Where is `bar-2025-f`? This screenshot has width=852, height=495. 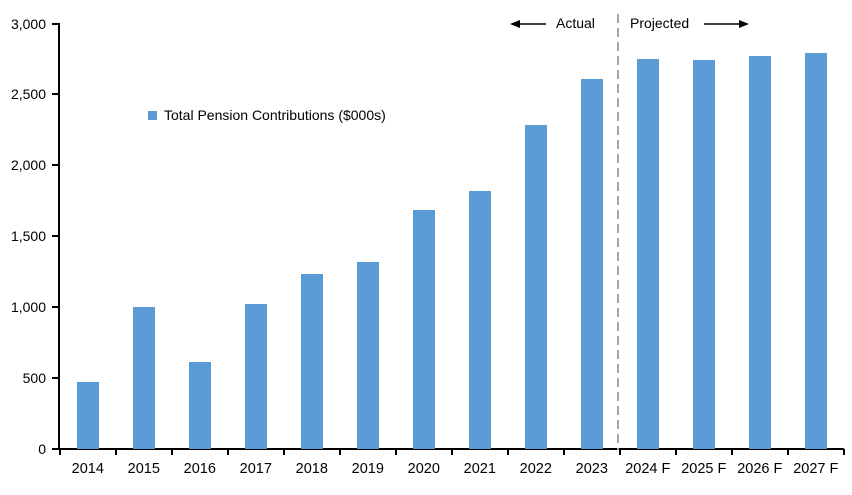 bar-2025-f is located at coordinates (704, 254).